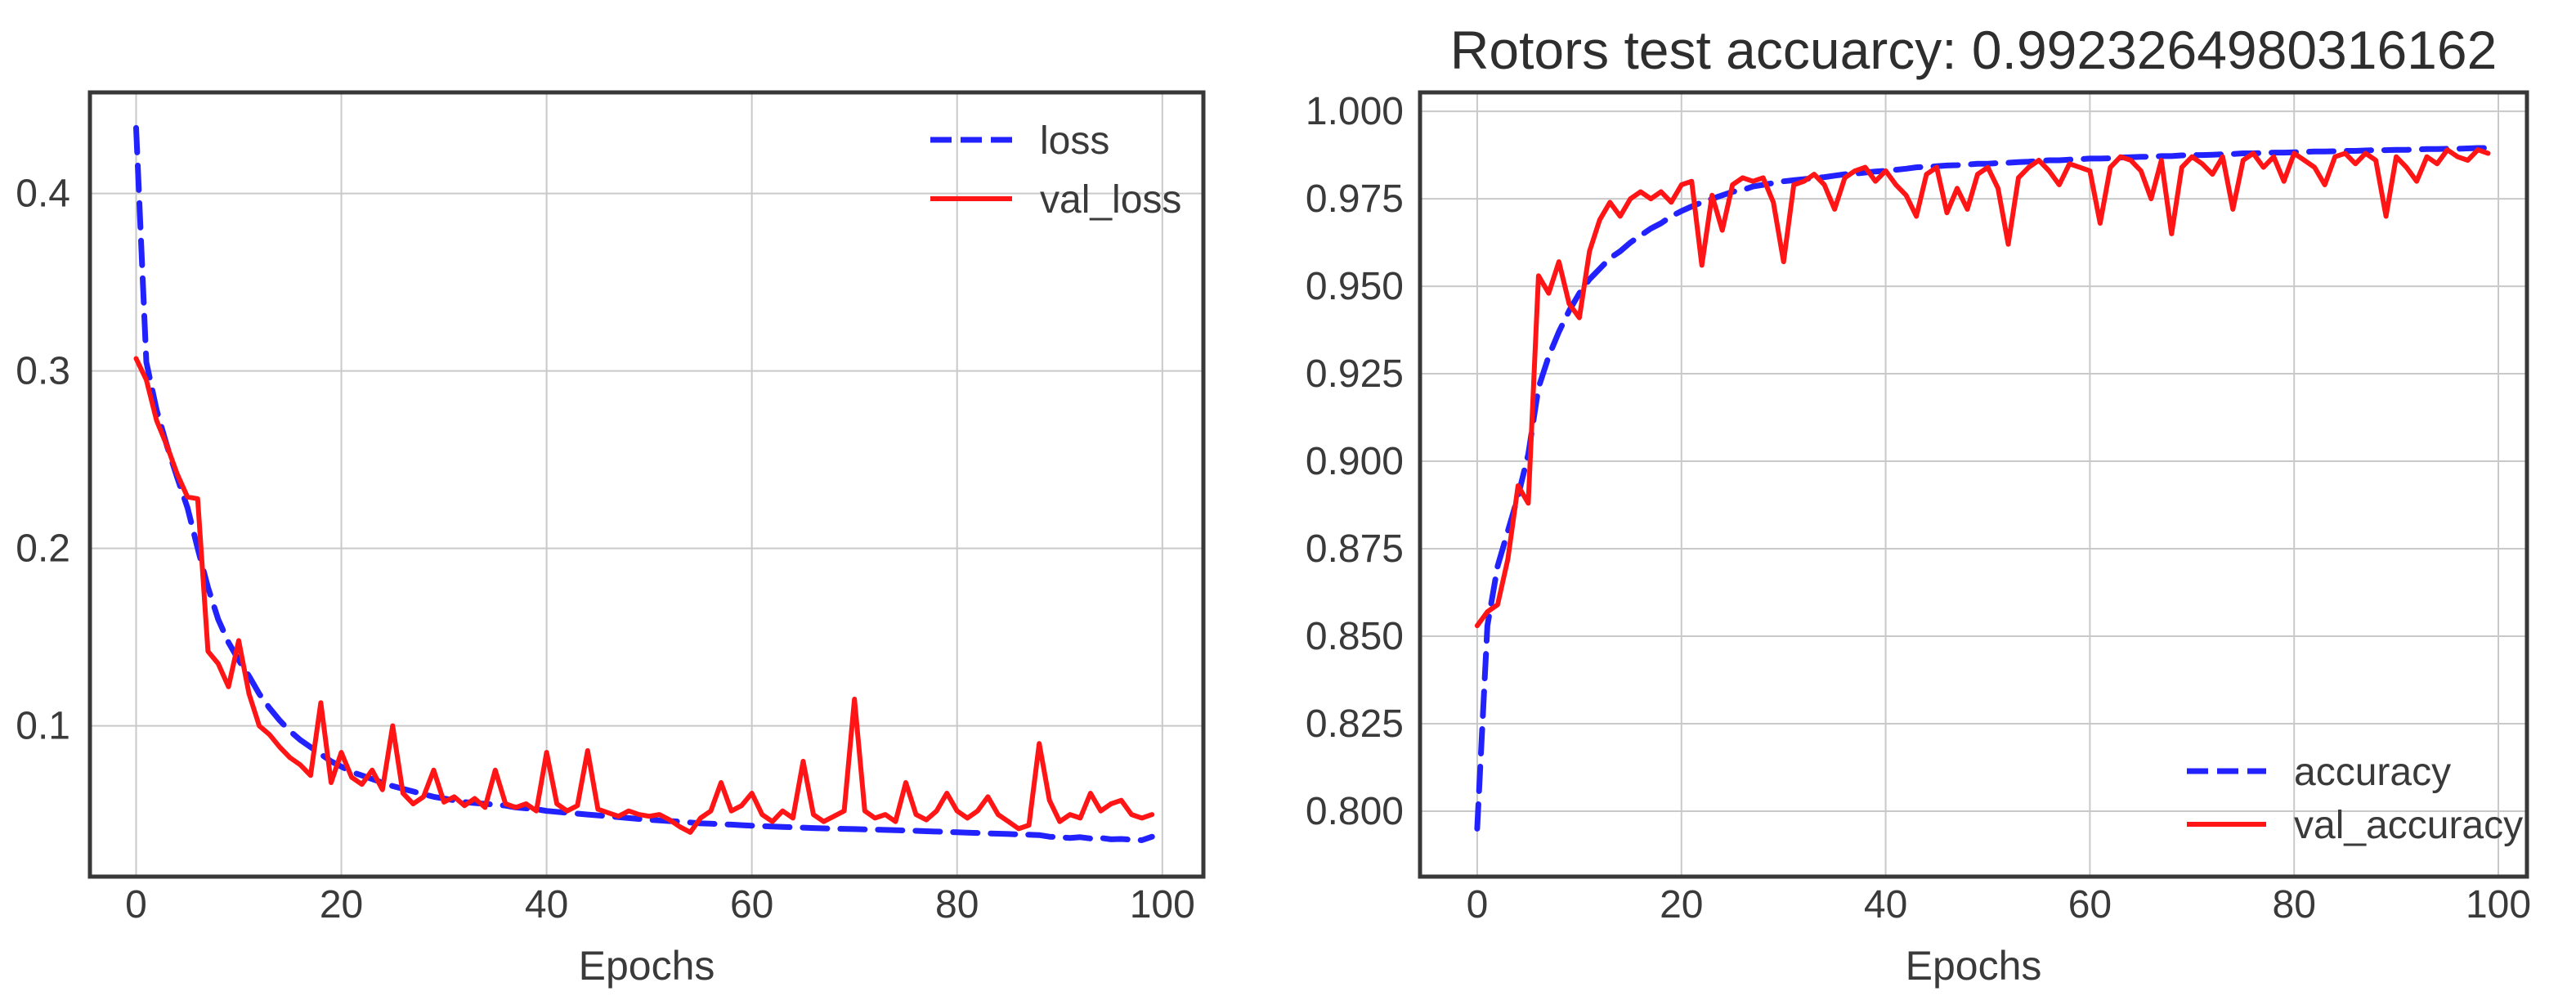 The width and height of the screenshot is (2576, 996). I want to click on y-tick-label: 0.875, so click(1355, 549).